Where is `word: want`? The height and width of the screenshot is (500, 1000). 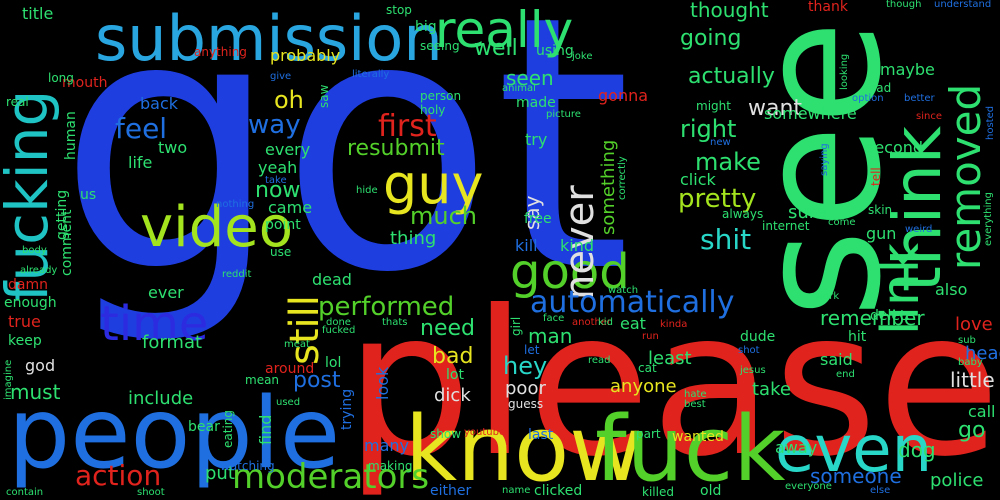 word: want is located at coordinates (775, 108).